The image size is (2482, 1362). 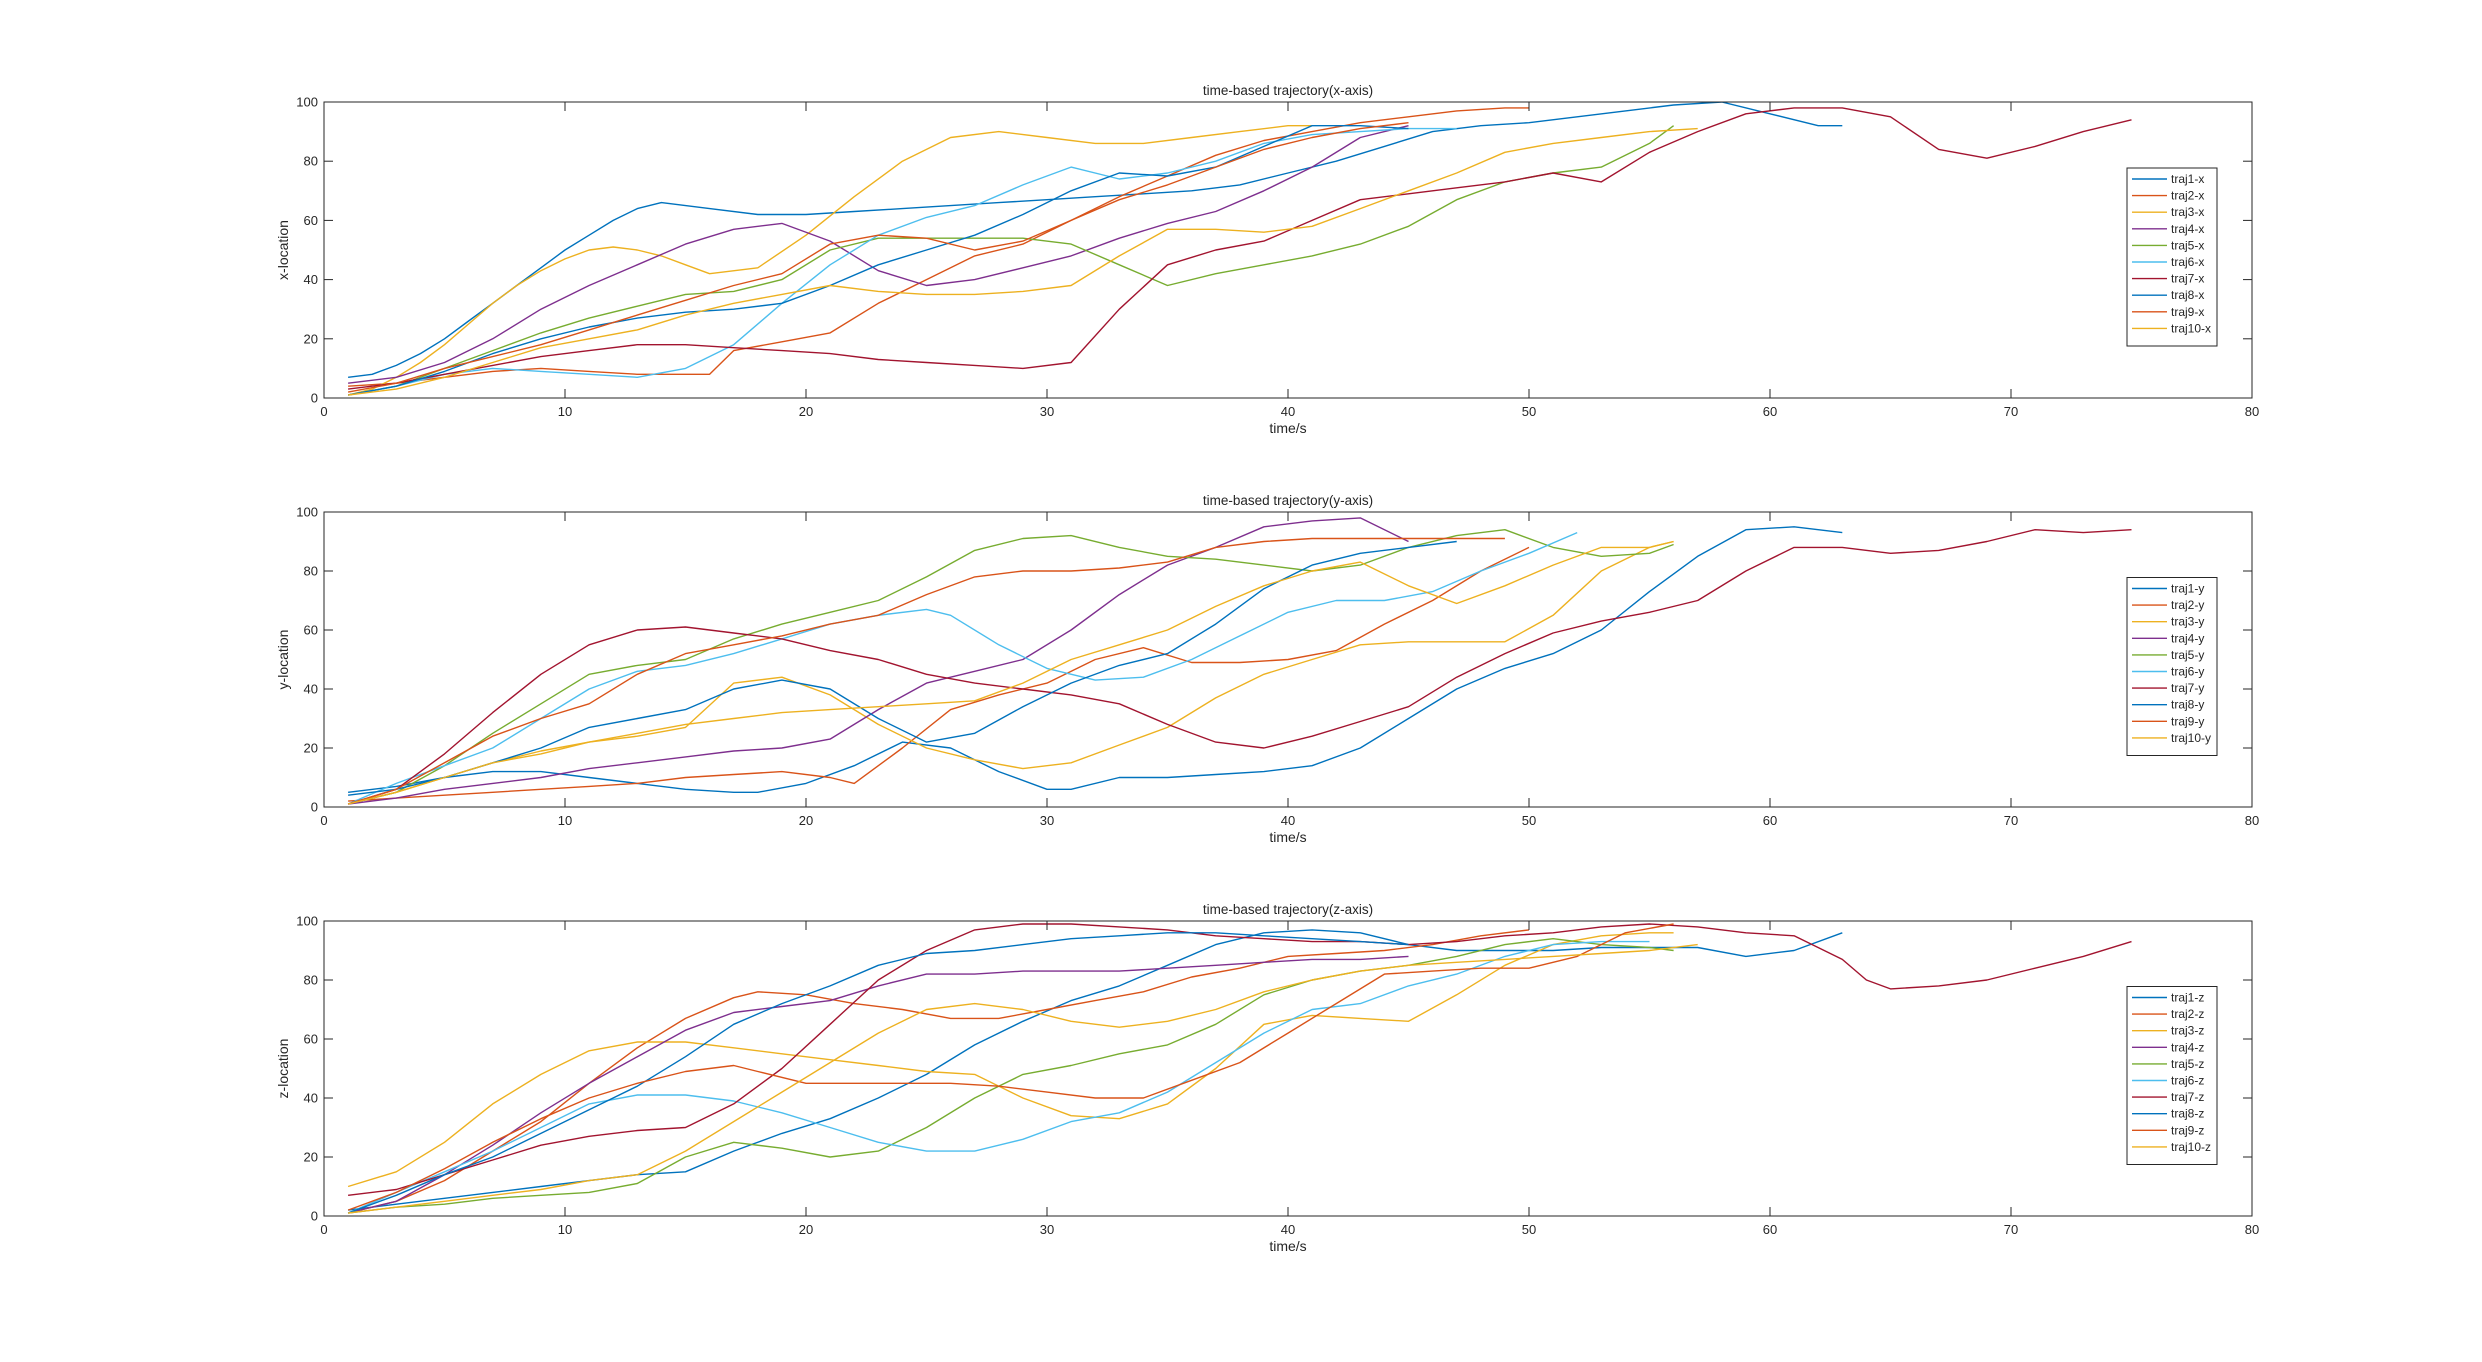 What do you see at coordinates (2187, 279) in the screenshot?
I see `legend-label-traj7-x: traj7-x` at bounding box center [2187, 279].